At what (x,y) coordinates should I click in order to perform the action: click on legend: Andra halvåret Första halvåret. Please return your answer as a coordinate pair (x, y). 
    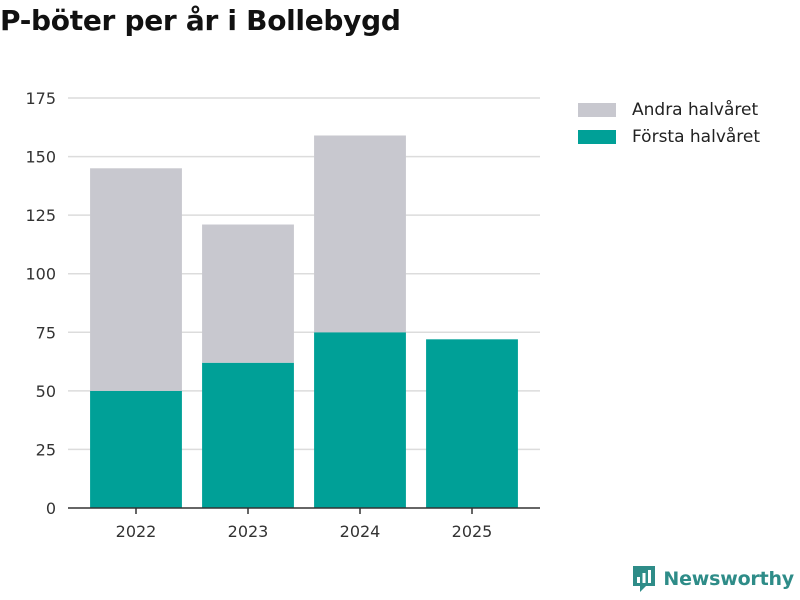
    Looking at the image, I should click on (669, 123).